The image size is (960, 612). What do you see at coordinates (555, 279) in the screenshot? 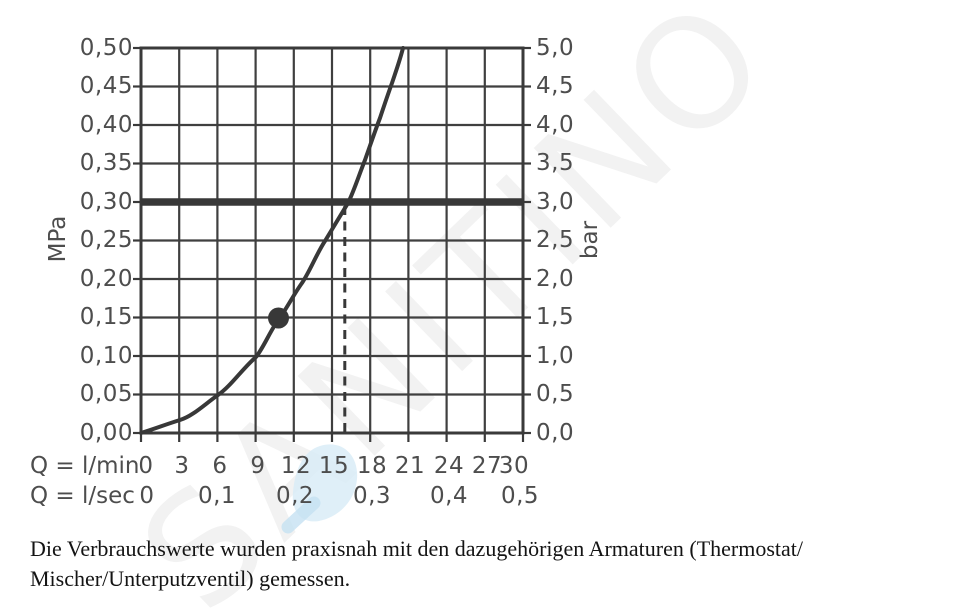
I see `right-tick-label: 2,0` at bounding box center [555, 279].